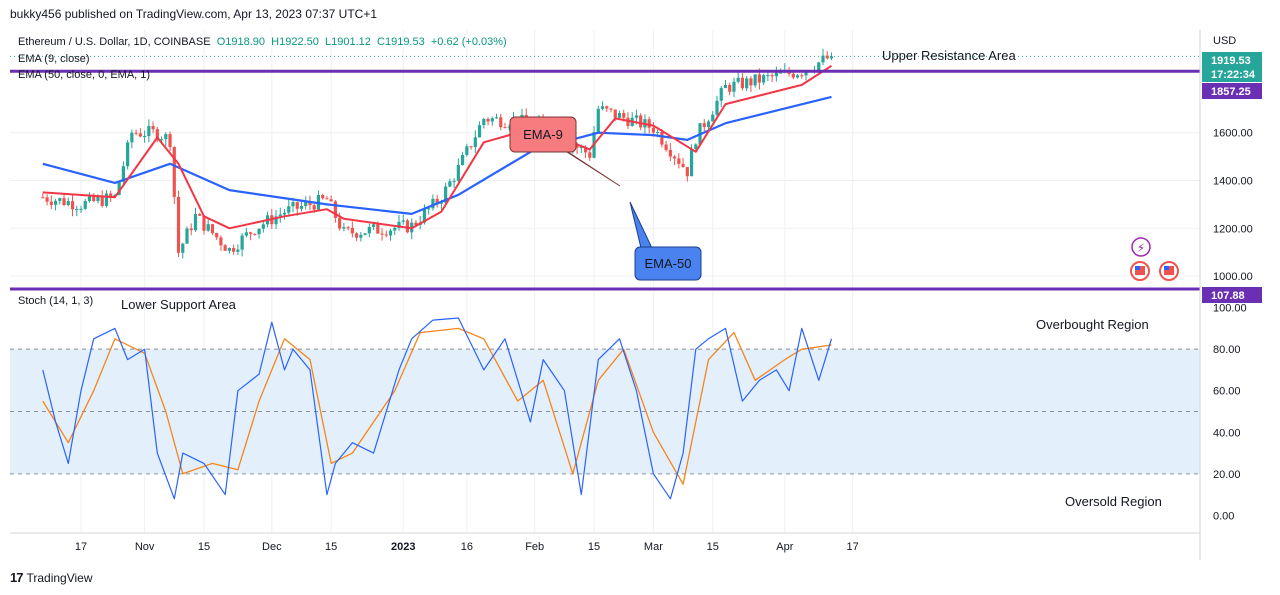  What do you see at coordinates (1227, 350) in the screenshot?
I see `stoch-tick-label: 80.00` at bounding box center [1227, 350].